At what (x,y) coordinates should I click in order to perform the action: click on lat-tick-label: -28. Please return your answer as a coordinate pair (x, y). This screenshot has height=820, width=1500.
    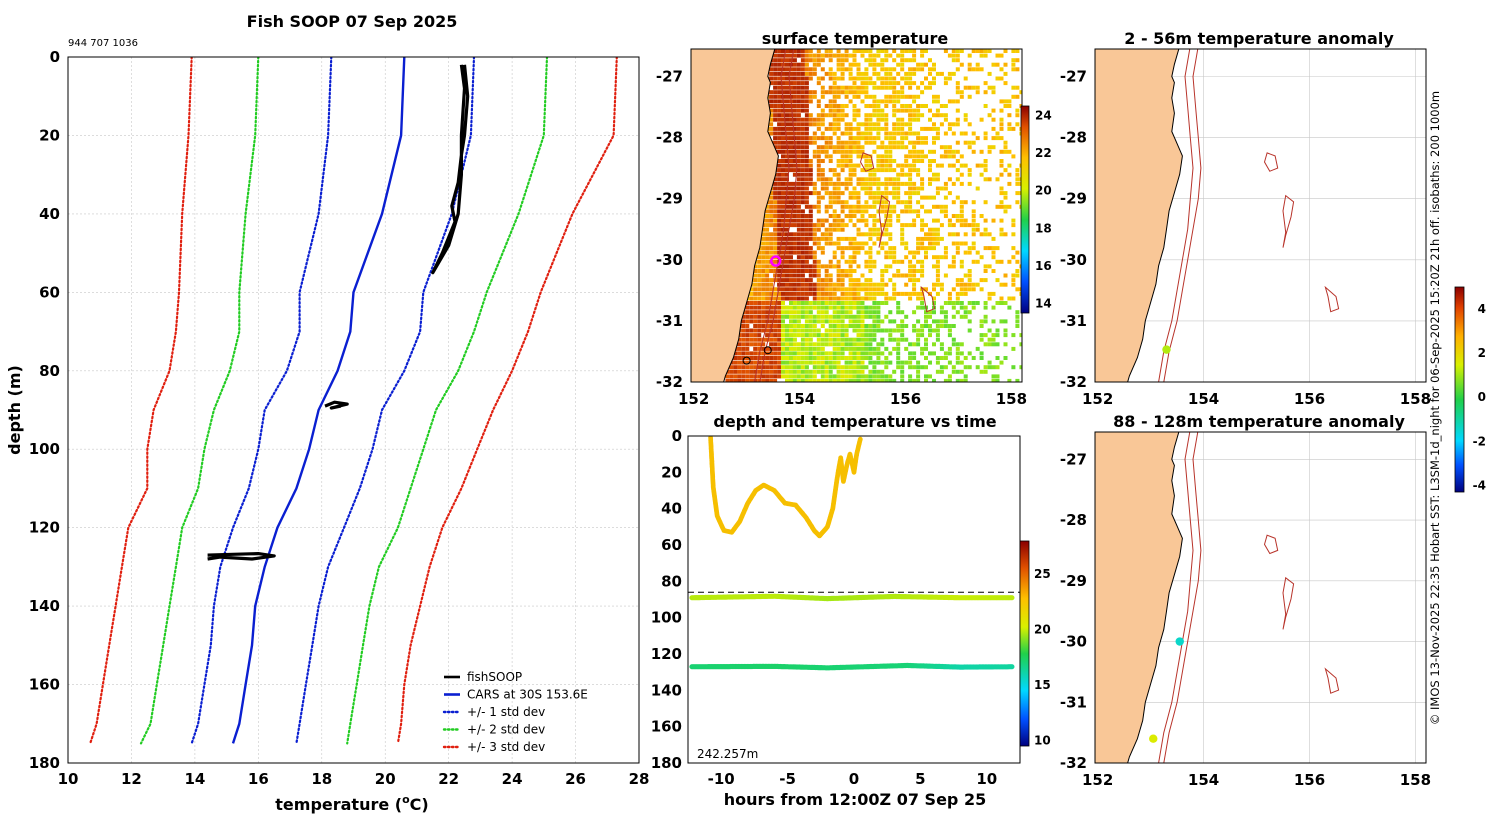
    Looking at the image, I should click on (669, 138).